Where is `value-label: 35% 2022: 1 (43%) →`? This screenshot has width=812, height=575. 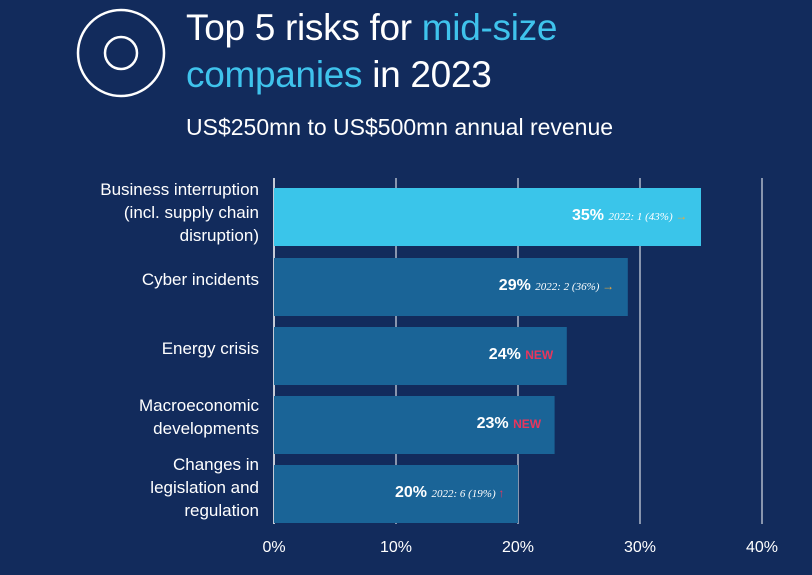 value-label: 35% 2022: 1 (43%) → is located at coordinates (629, 216).